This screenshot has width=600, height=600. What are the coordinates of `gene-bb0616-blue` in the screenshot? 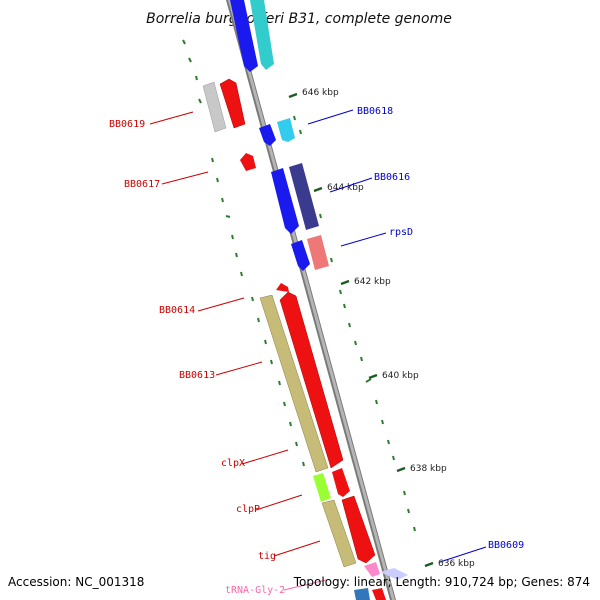 It's located at (285, 201).